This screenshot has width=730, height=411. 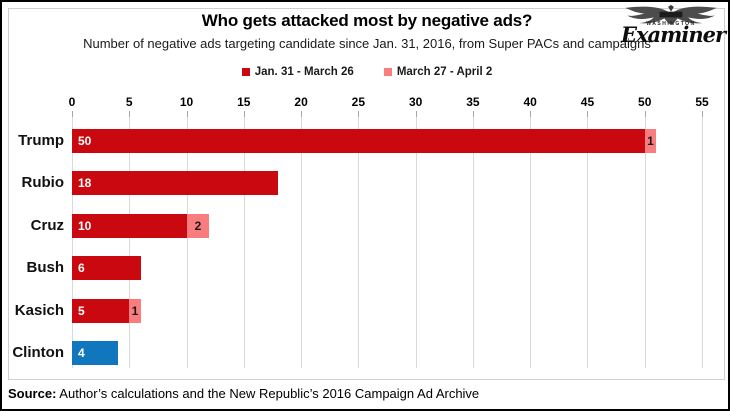 I want to click on x-tick-label: 10, so click(x=186, y=102).